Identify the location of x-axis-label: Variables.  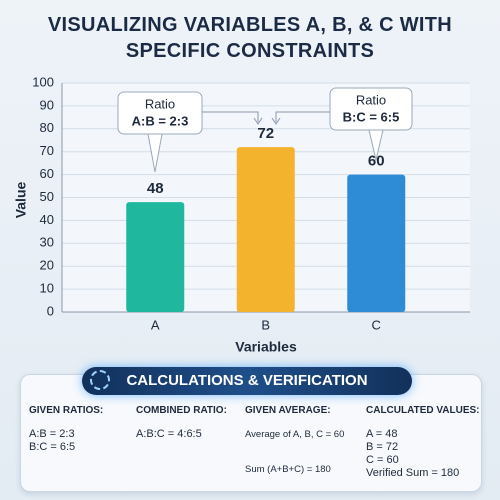
(266, 347).